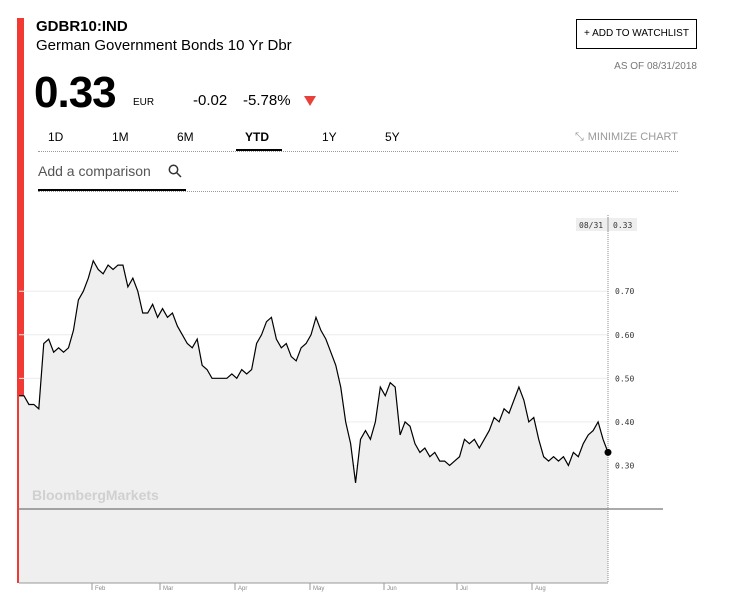 The height and width of the screenshot is (605, 733). What do you see at coordinates (210, 100) in the screenshot?
I see `change: -0.02` at bounding box center [210, 100].